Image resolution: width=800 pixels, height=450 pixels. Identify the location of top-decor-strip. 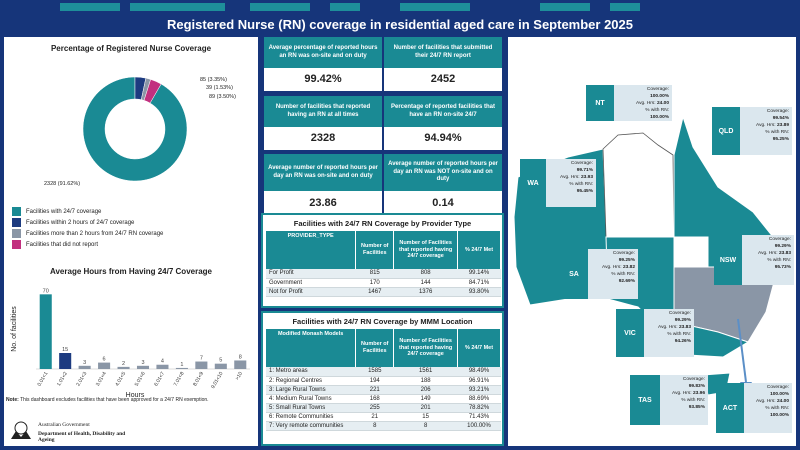
(400, 7).